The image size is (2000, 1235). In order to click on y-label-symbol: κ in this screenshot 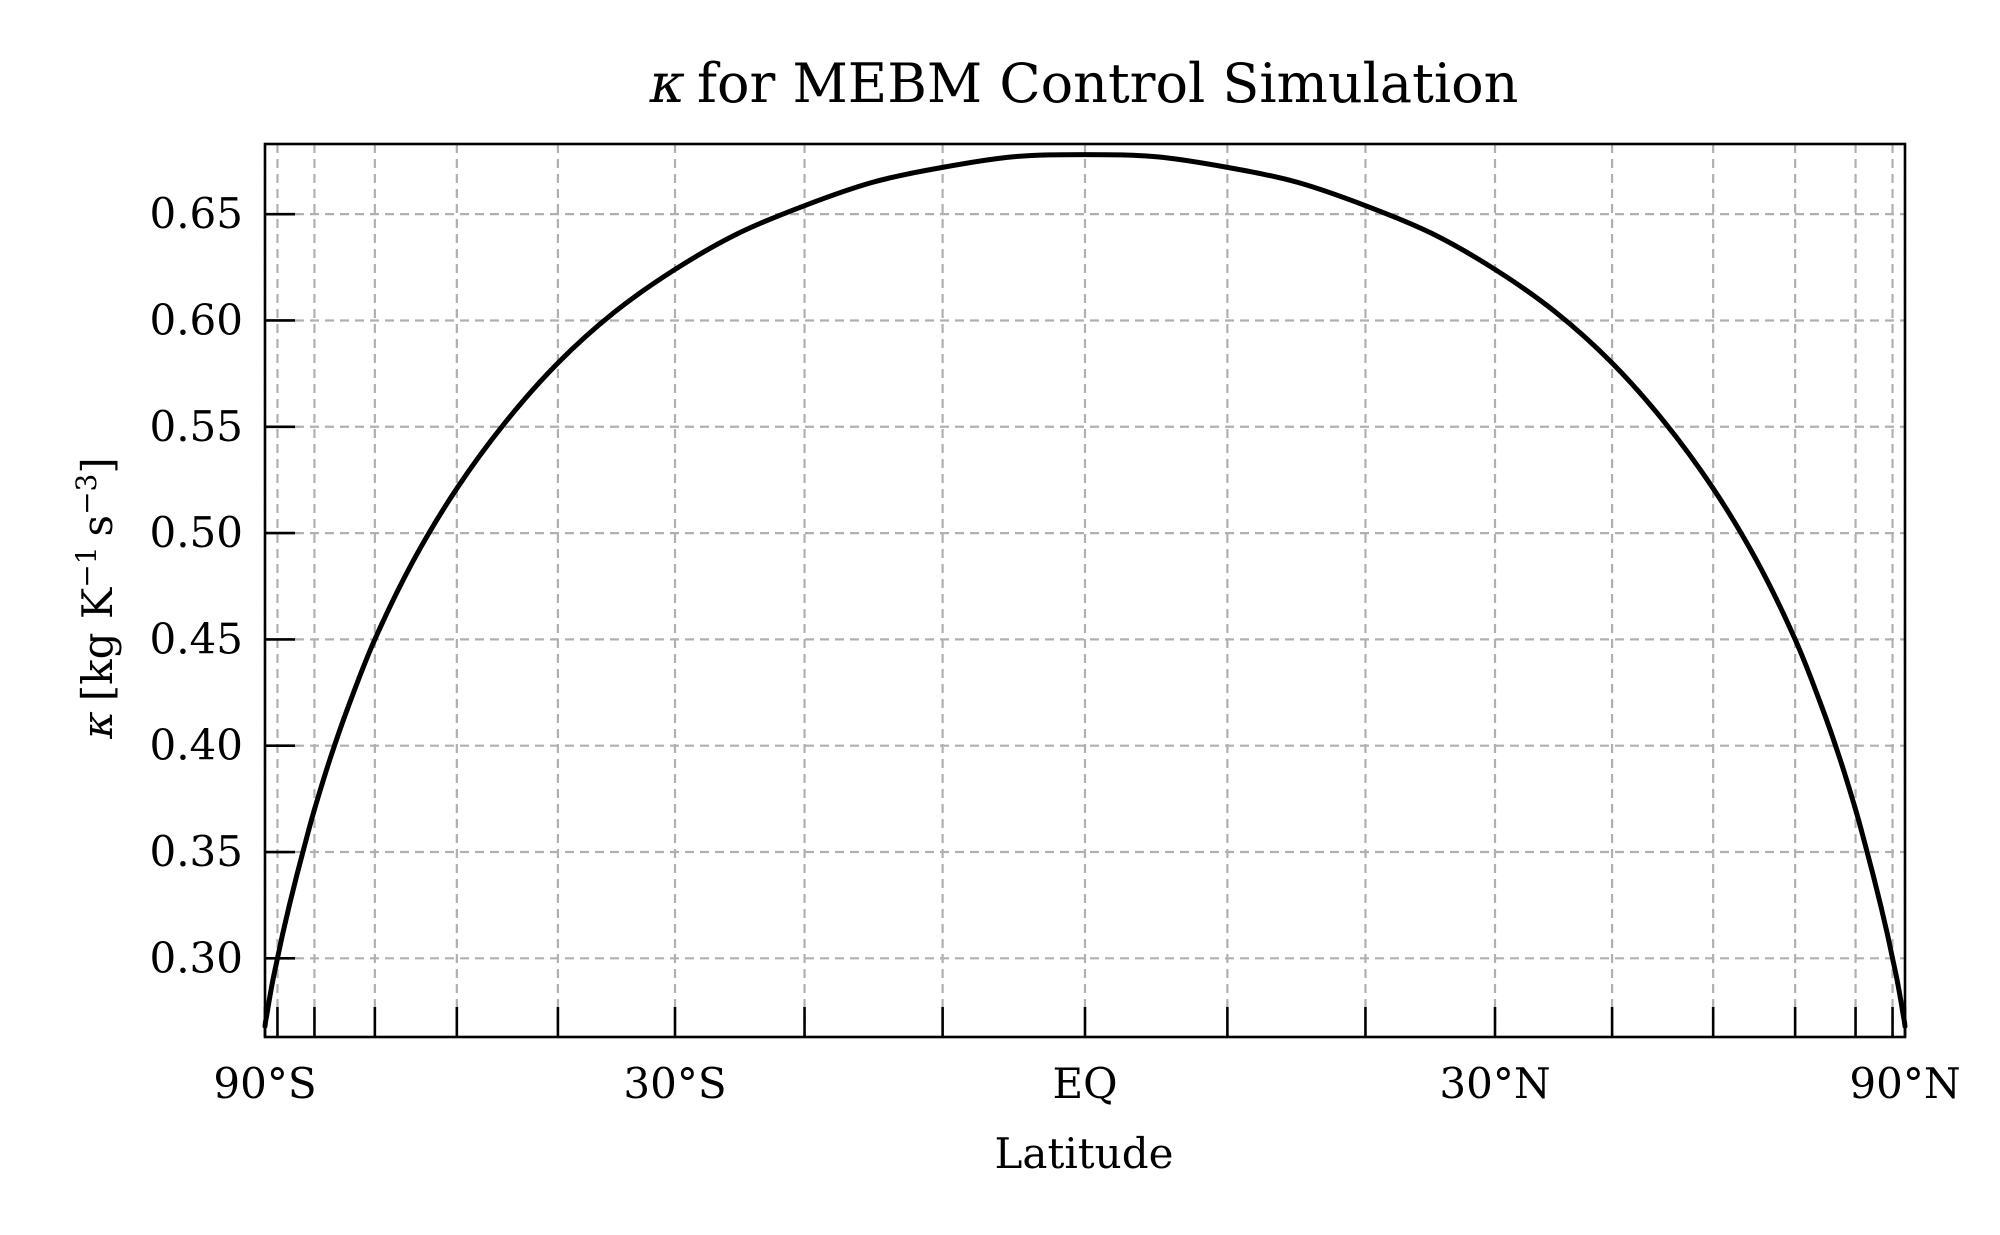, I will do `click(97, 725)`.